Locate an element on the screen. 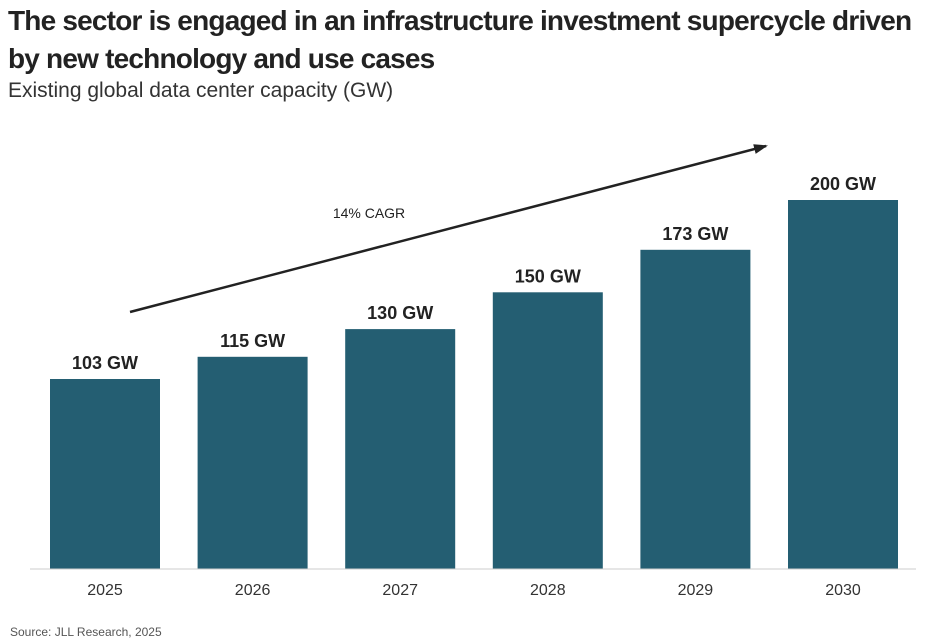 This screenshot has height=643, width=926. cagr-annotation-label: 14% CAGR is located at coordinates (369, 213).